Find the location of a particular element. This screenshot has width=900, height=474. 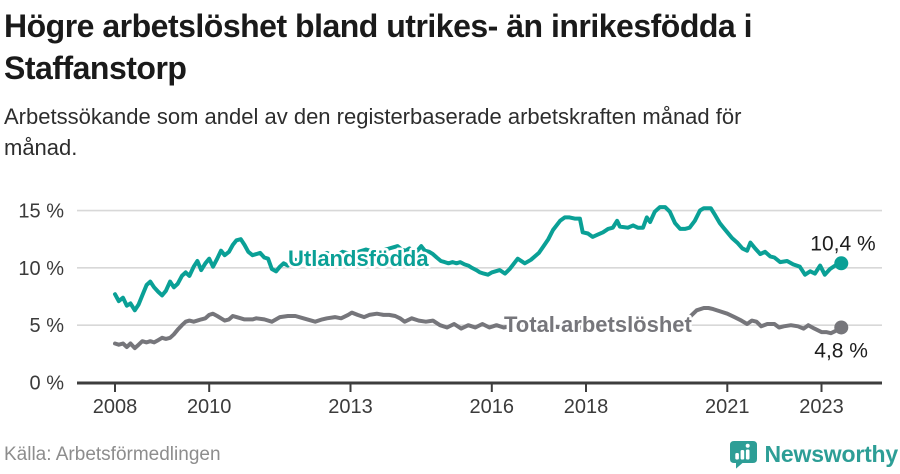

newsworthy-wordmark: Newsworthy is located at coordinates (831, 454).